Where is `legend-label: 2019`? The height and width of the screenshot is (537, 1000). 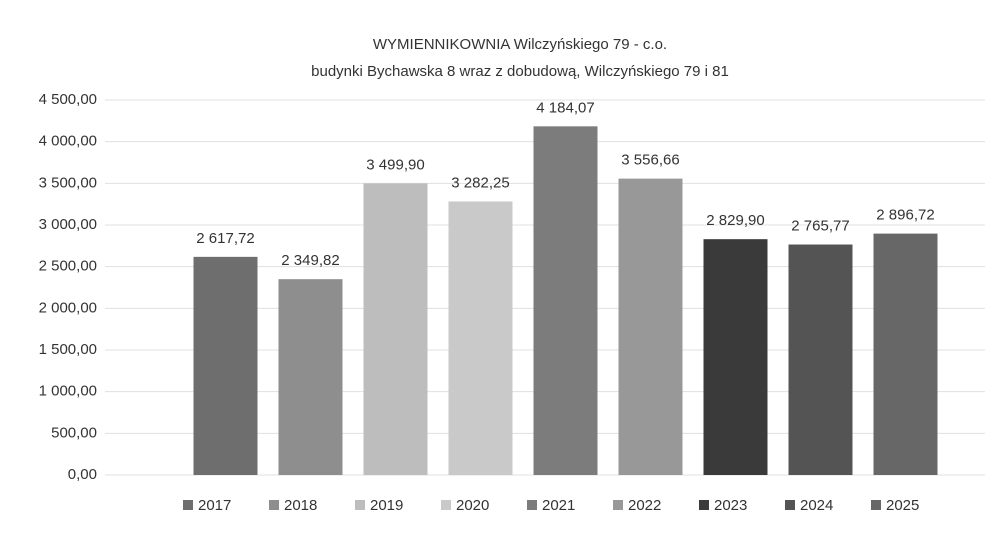 legend-label: 2019 is located at coordinates (386, 505).